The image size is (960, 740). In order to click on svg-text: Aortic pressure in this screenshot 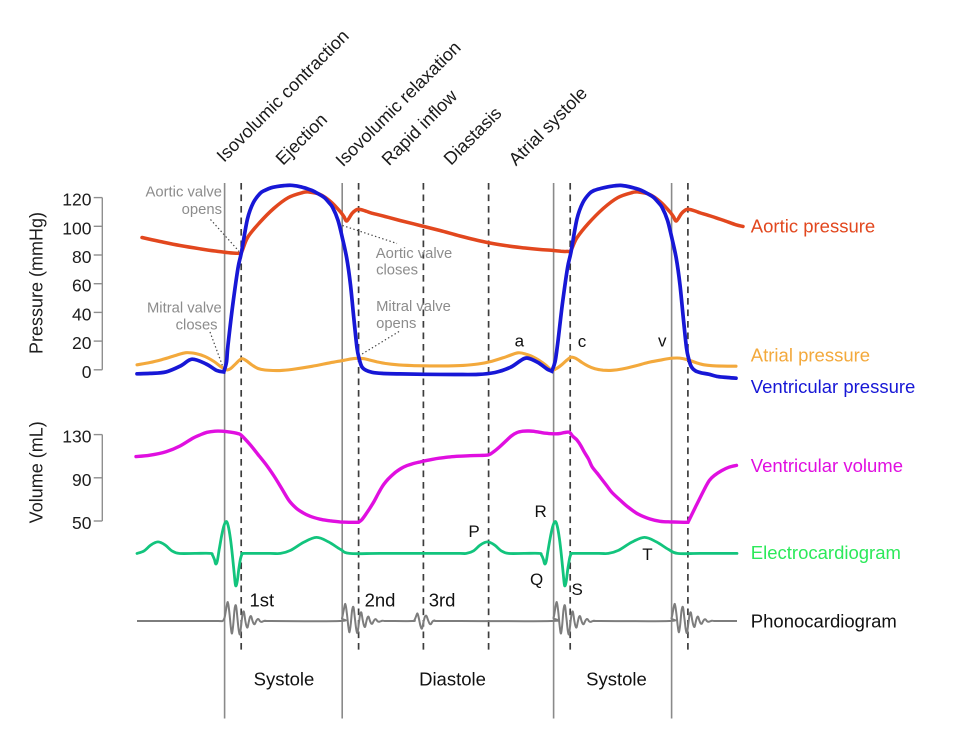, I will do `click(813, 226)`.